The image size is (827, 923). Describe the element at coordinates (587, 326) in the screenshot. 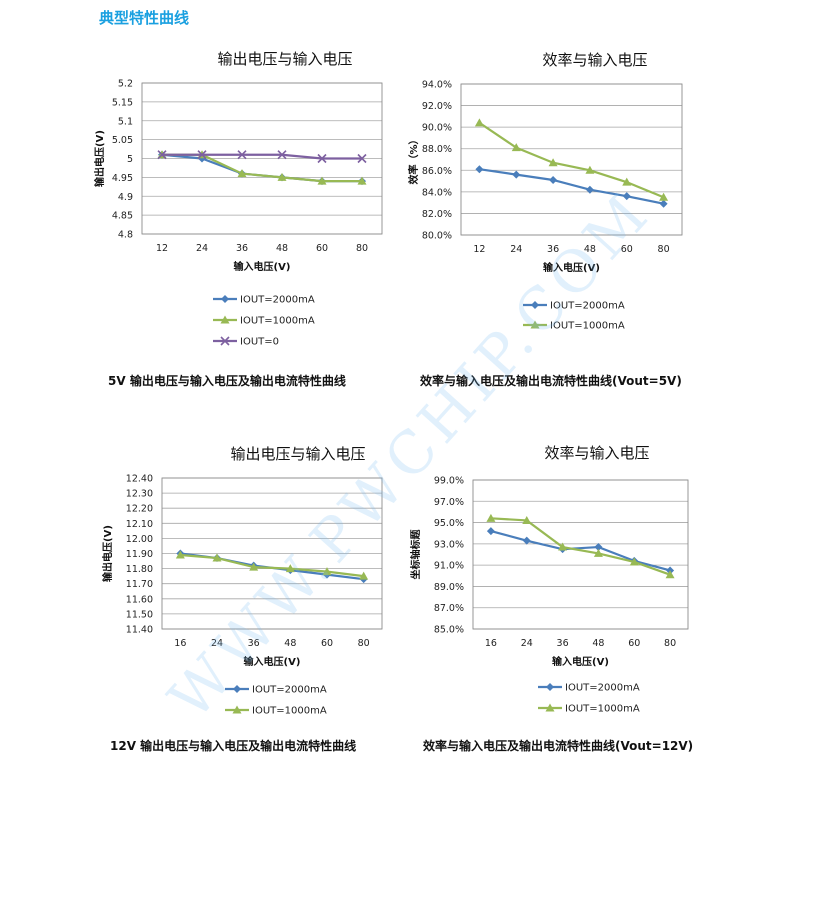

I see `legend-label: IOUT=1000mA` at that location.